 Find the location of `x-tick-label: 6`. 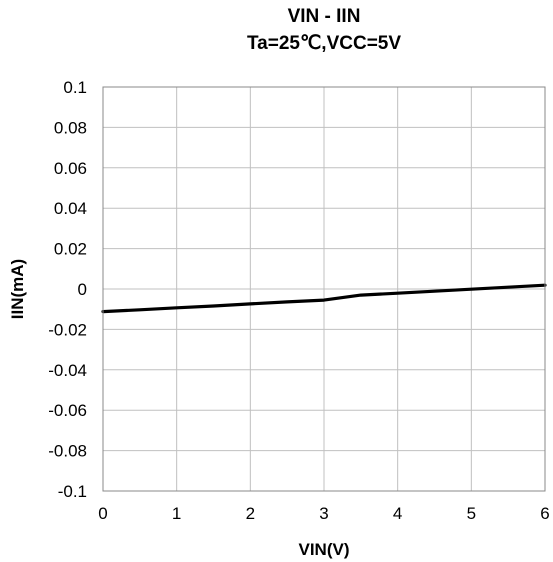

x-tick-label: 6 is located at coordinates (544, 513).